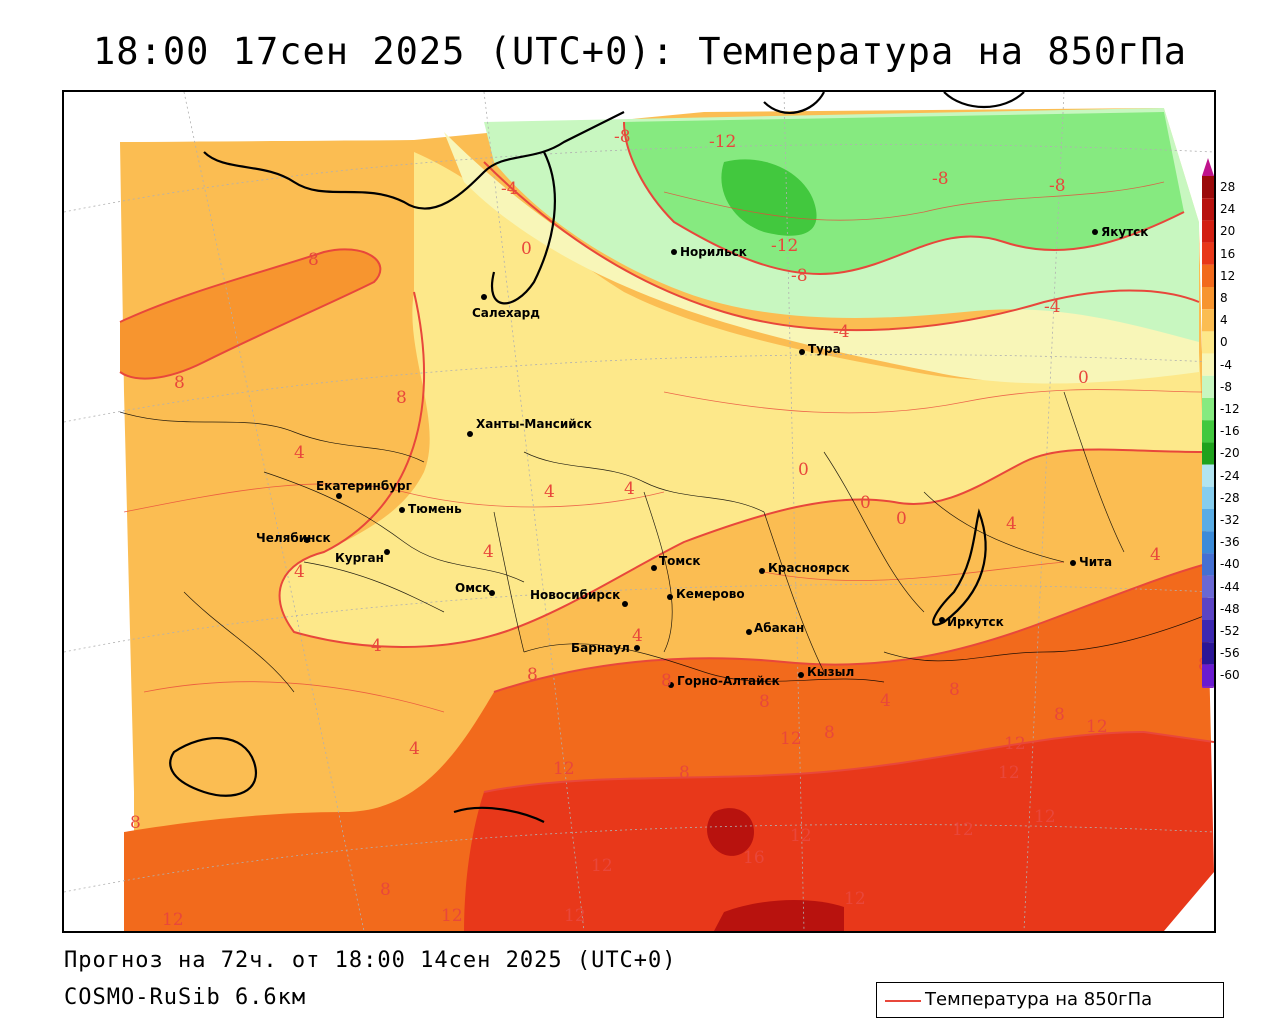 The width and height of the screenshot is (1280, 1024). What do you see at coordinates (637, 648) in the screenshot?
I see `city-dot-barnaul` at bounding box center [637, 648].